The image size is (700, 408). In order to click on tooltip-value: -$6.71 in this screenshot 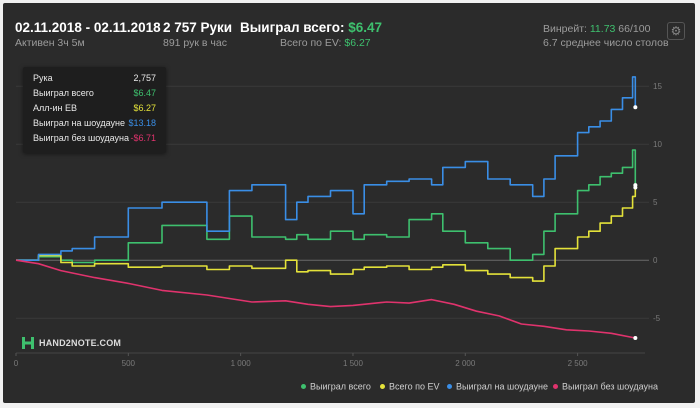, I will do `click(143, 138)`.